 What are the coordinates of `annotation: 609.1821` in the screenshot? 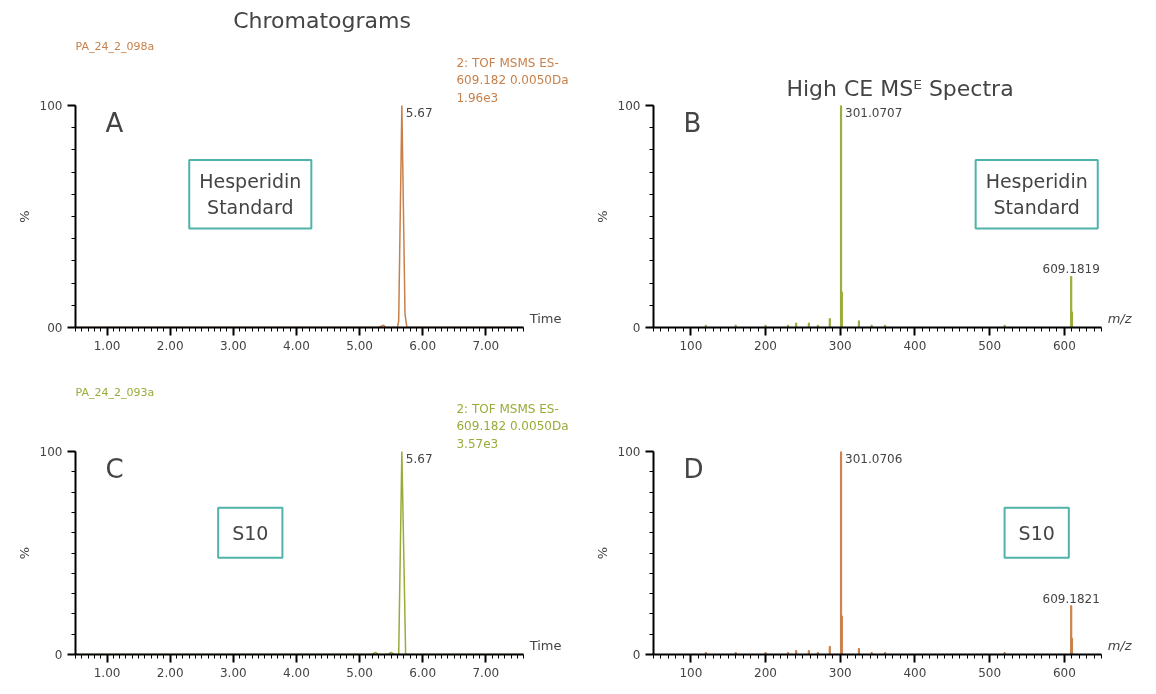 It's located at (1071, 598).